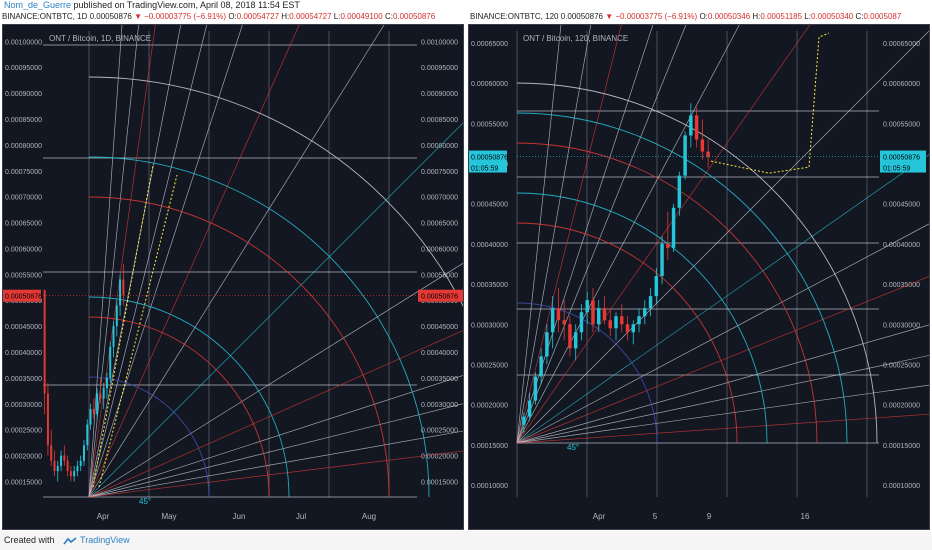 The width and height of the screenshot is (932, 550). I want to click on author-link: Nom_de_Guerre, so click(38, 5).